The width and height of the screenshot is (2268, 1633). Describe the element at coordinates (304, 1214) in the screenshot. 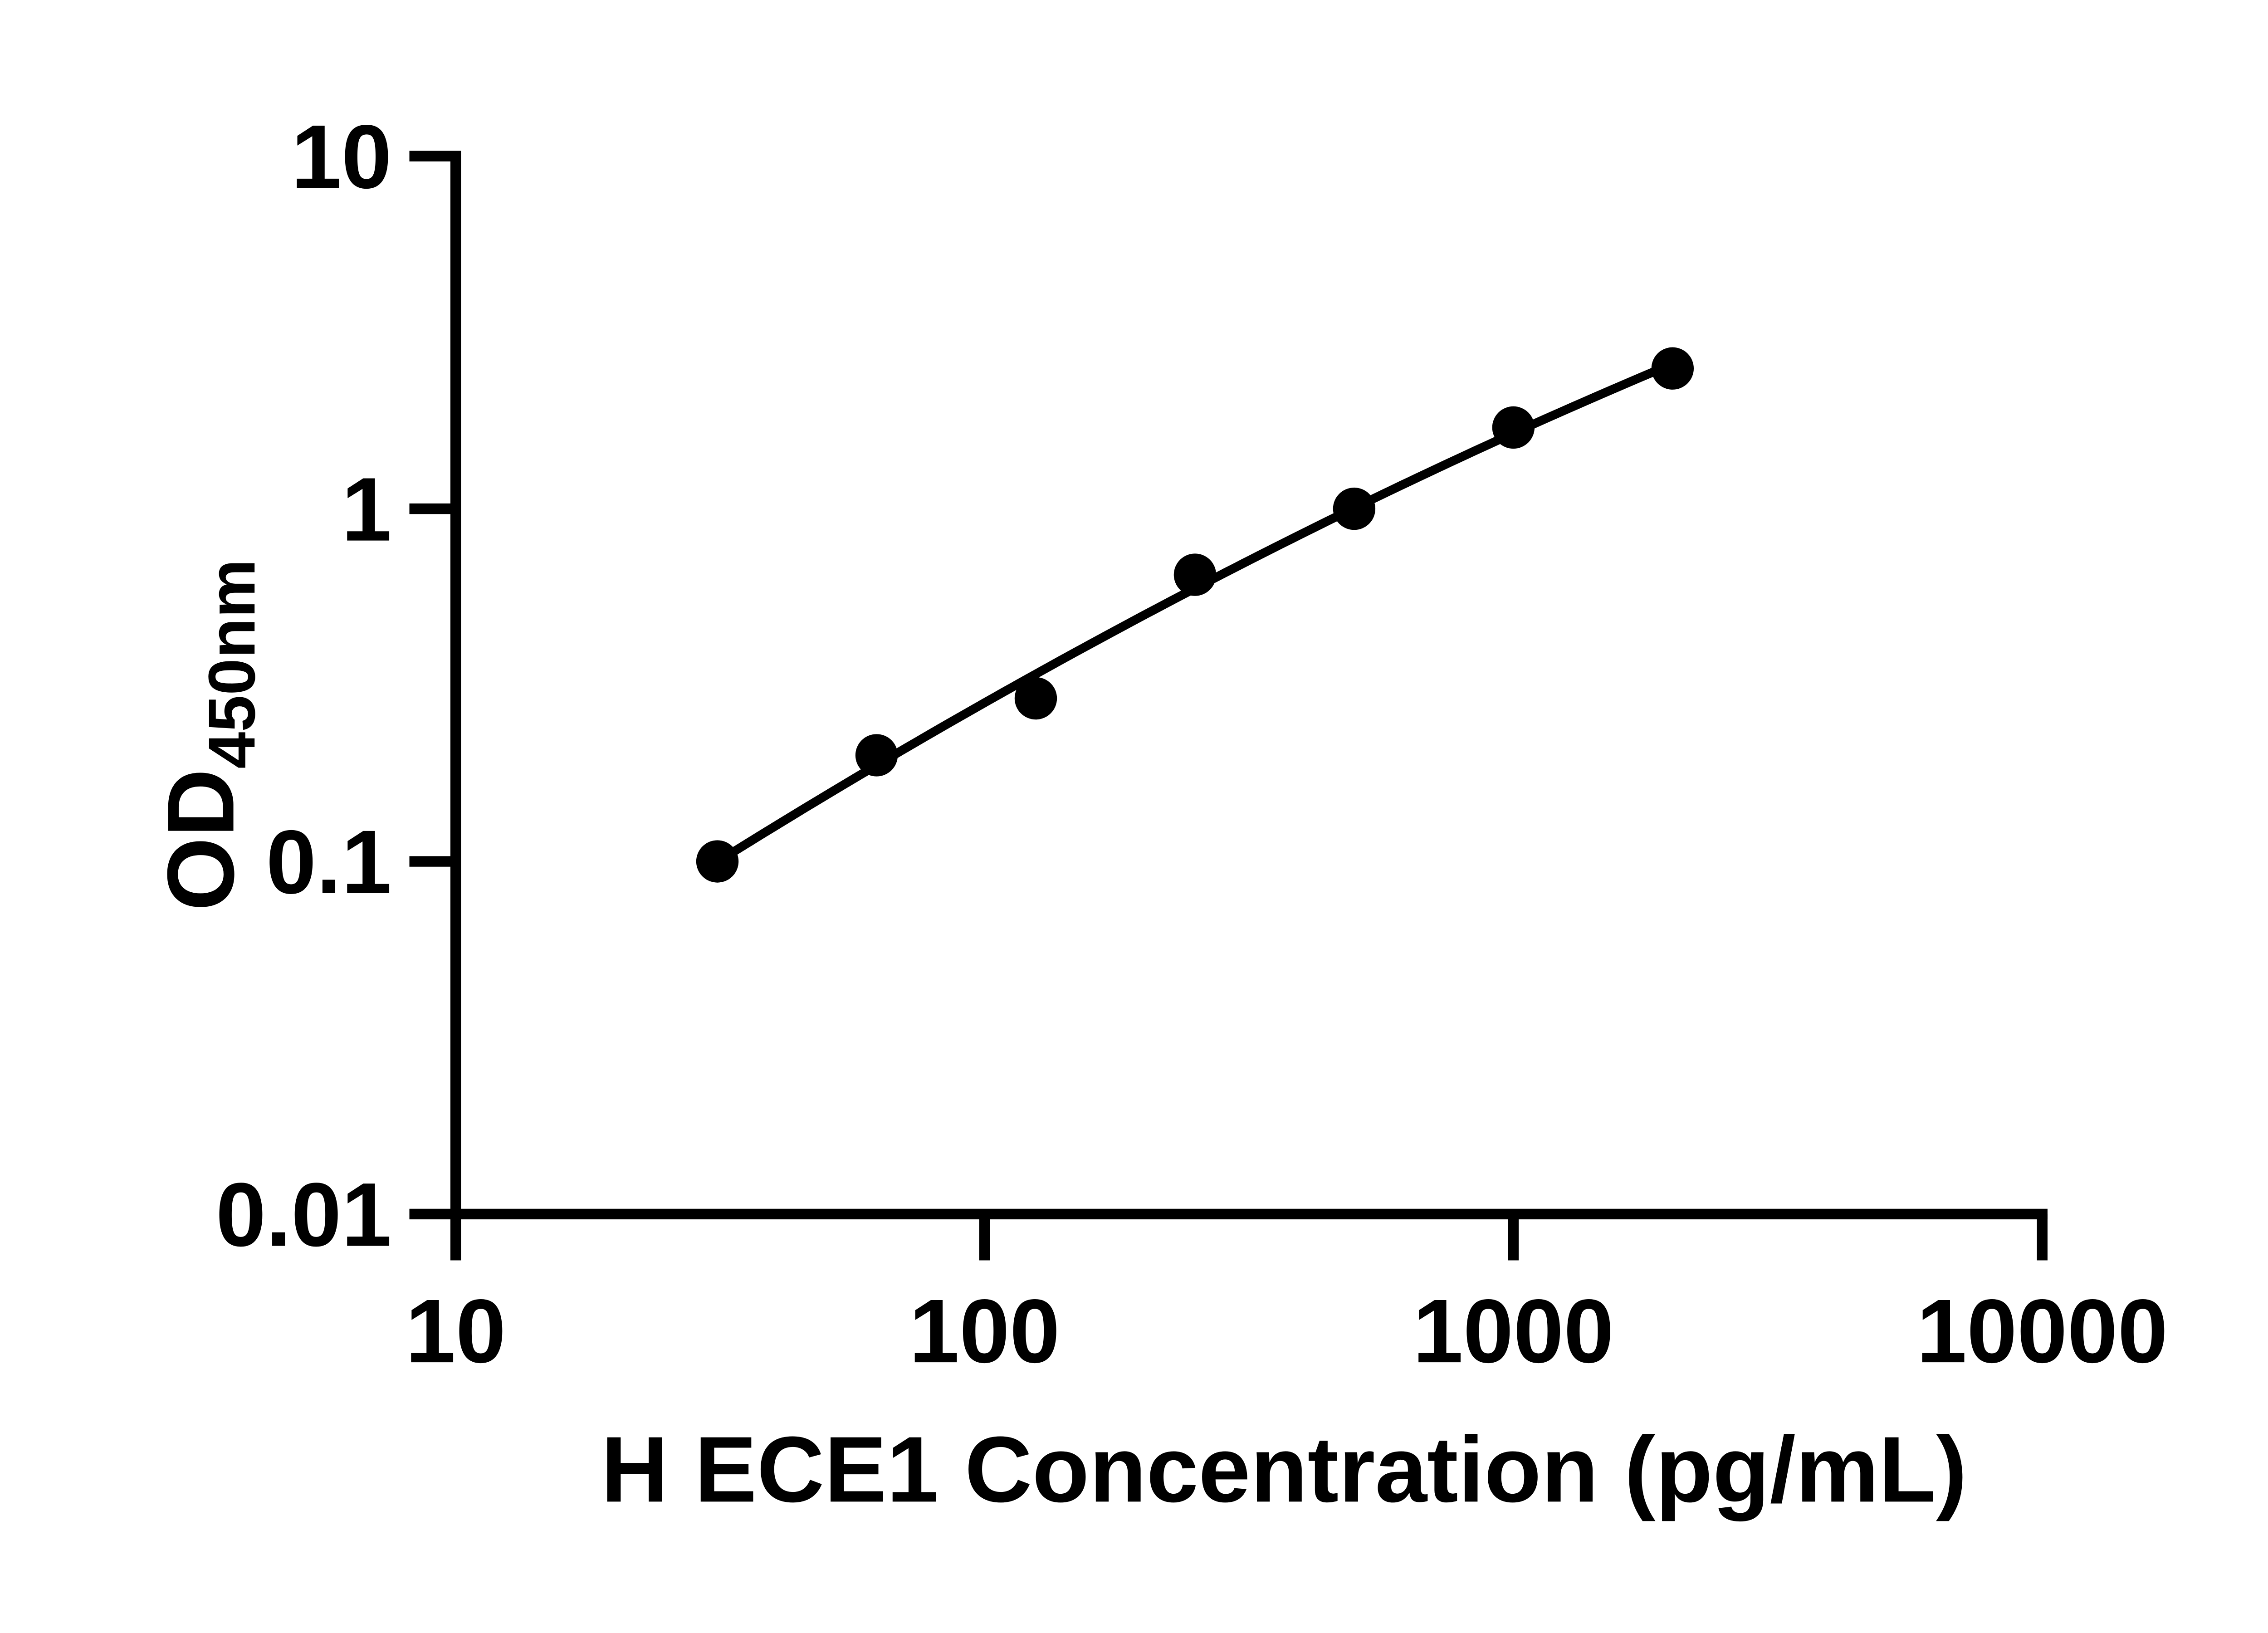

I see `y-tick-label: 0.01` at that location.